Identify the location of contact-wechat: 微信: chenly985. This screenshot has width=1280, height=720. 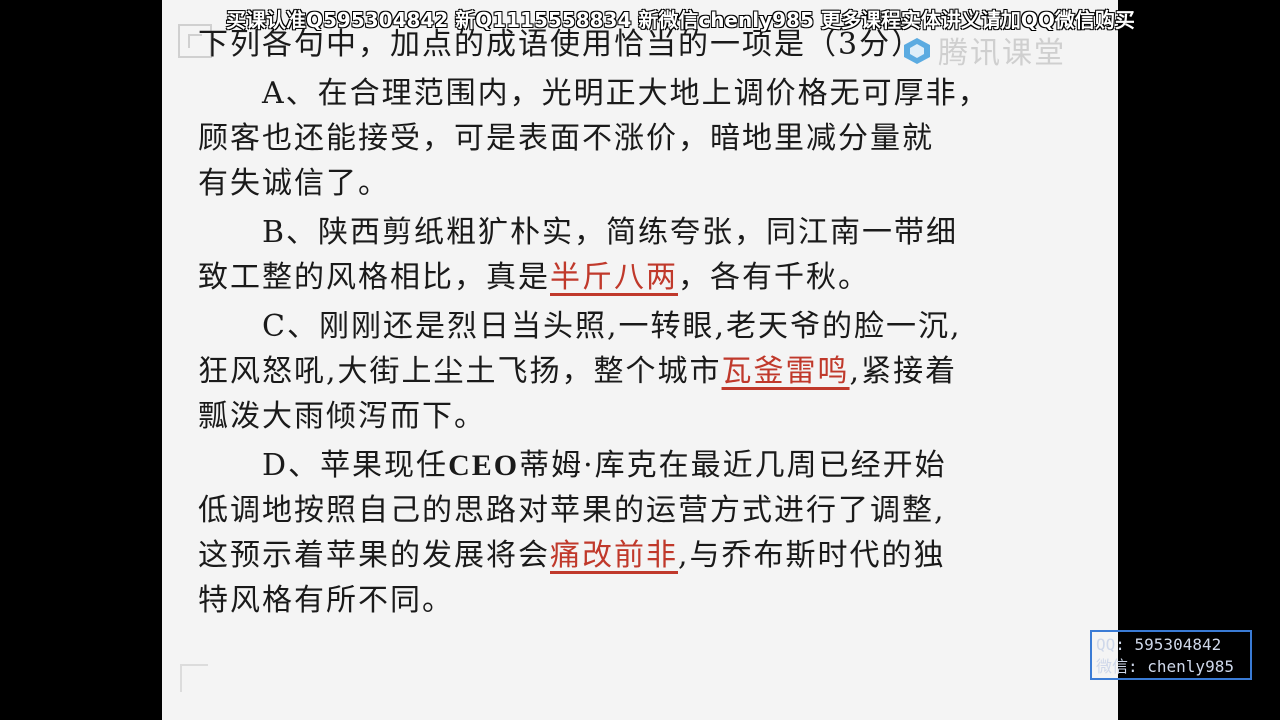
(1165, 666).